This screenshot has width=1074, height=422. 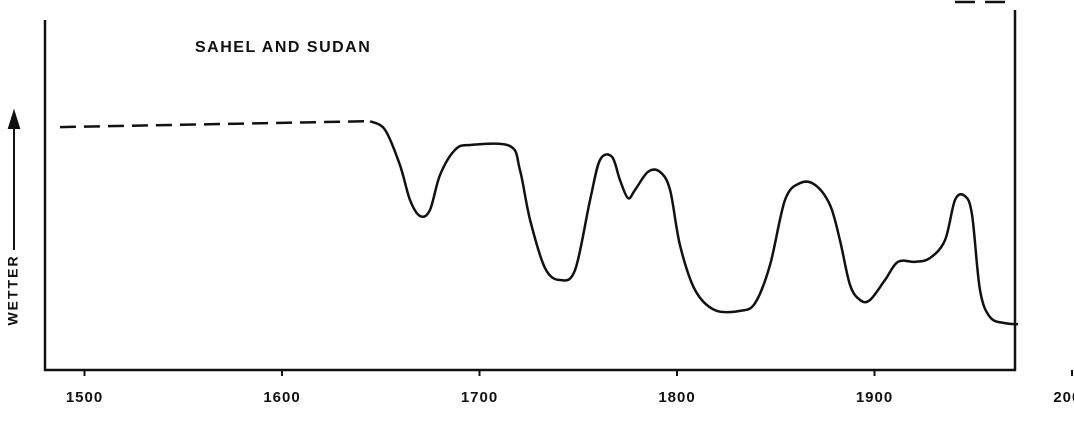 What do you see at coordinates (281, 397) in the screenshot?
I see `x-tick-label: 1600` at bounding box center [281, 397].